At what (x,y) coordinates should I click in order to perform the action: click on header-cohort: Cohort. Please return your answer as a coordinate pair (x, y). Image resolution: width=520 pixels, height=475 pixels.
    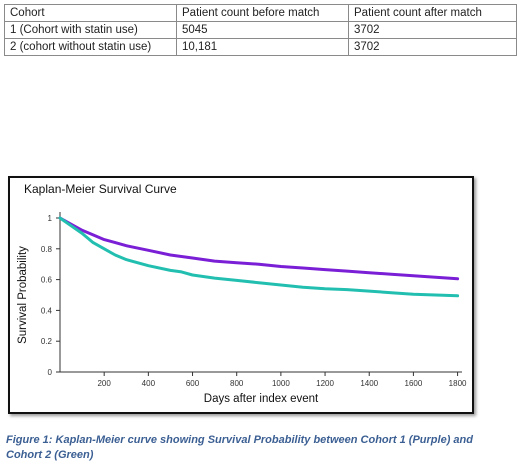
    Looking at the image, I should click on (90, 13).